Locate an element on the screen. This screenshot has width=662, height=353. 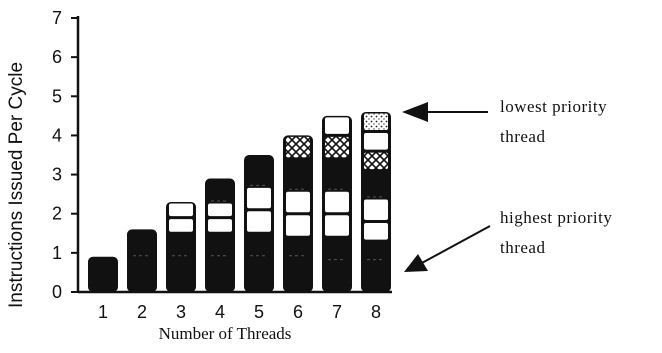
annotation-lowest-priority: lowest priority thread is located at coordinates (504, 121).